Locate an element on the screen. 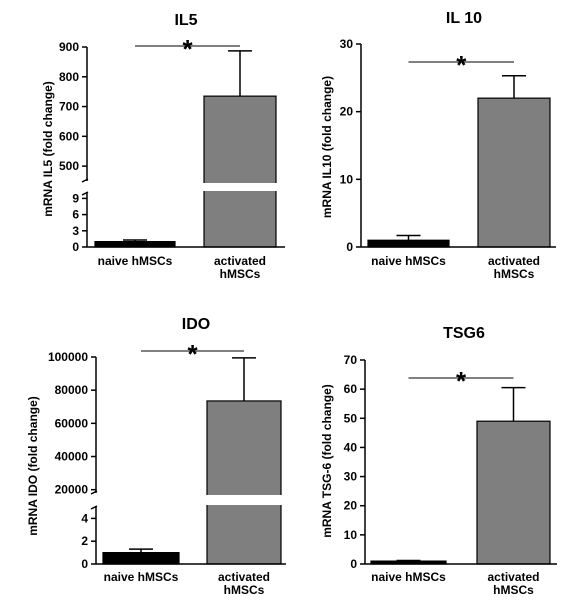 The width and height of the screenshot is (574, 610). y-tick-label: 600 is located at coordinates (69, 136).